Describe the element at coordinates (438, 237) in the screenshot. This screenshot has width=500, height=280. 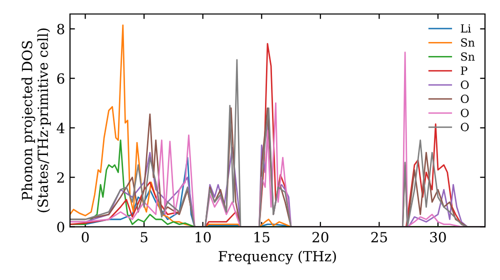
I see `x-tick-label: 30` at that location.